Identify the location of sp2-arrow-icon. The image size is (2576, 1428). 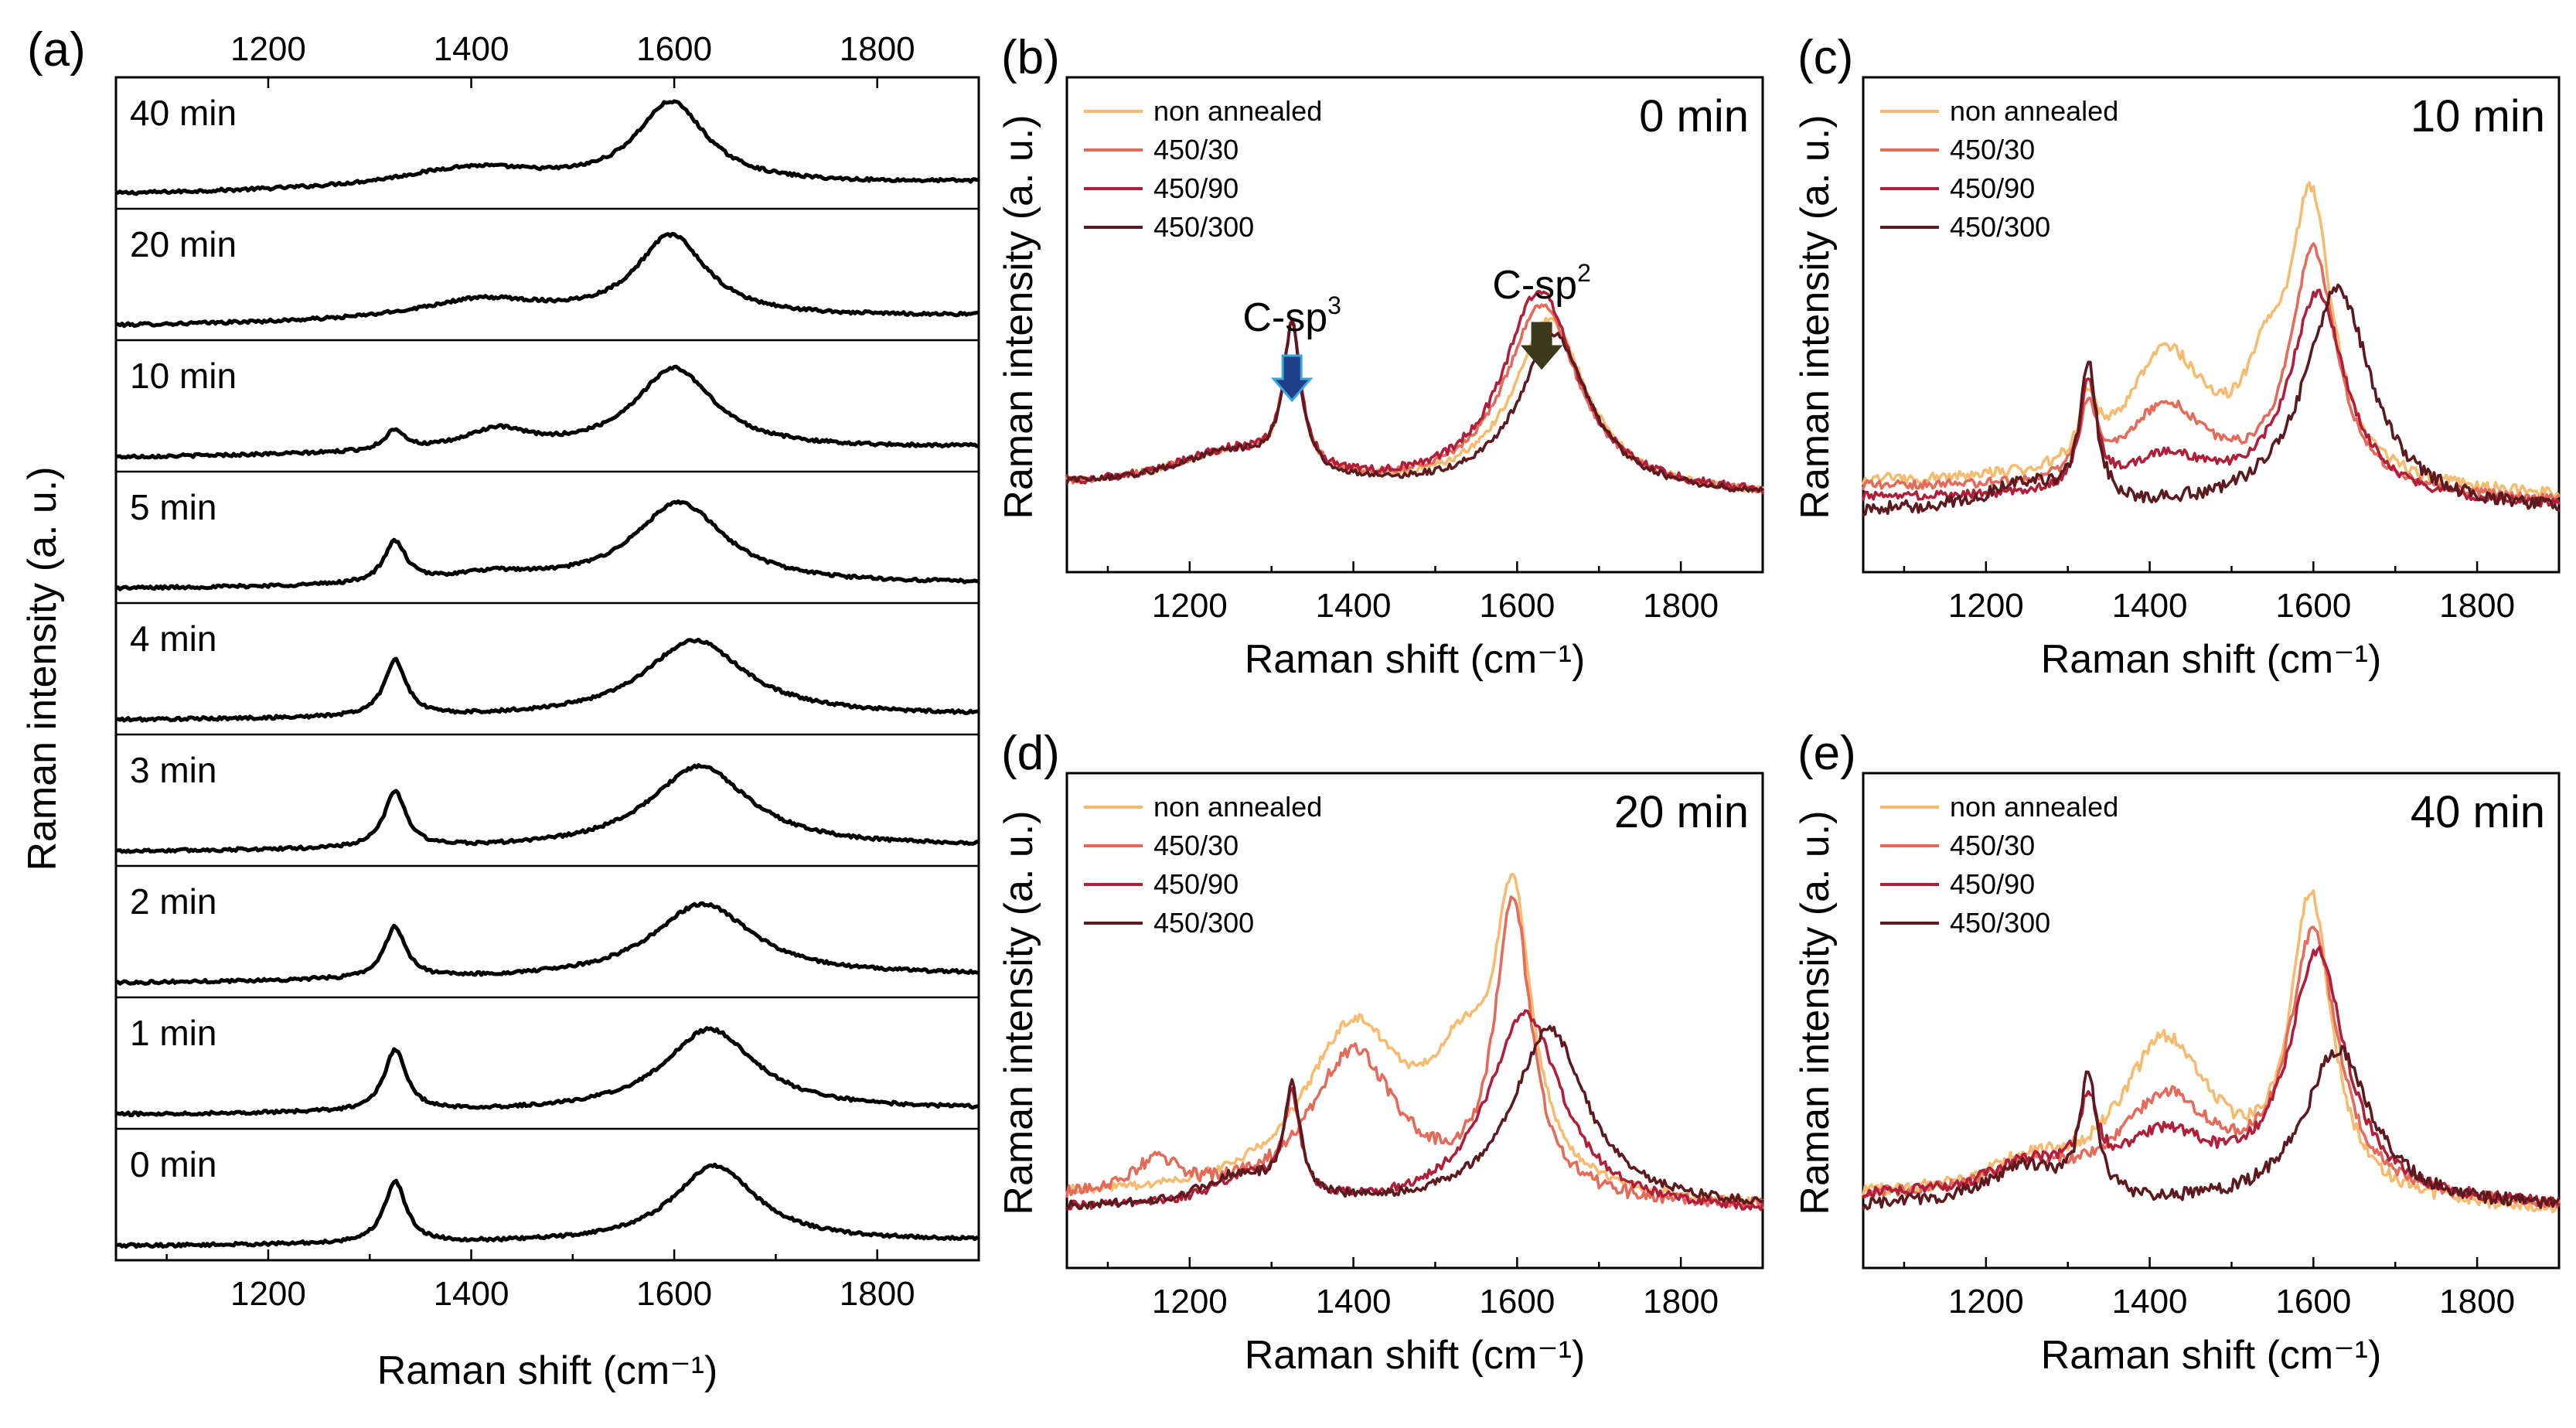
(1541, 346).